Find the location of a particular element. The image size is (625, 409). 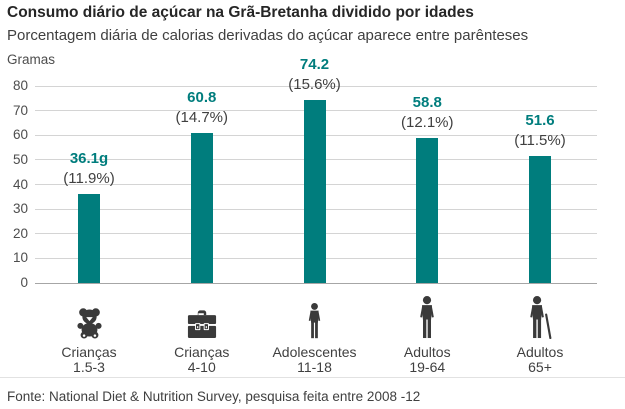

adult-person-icon is located at coordinates (427, 317).